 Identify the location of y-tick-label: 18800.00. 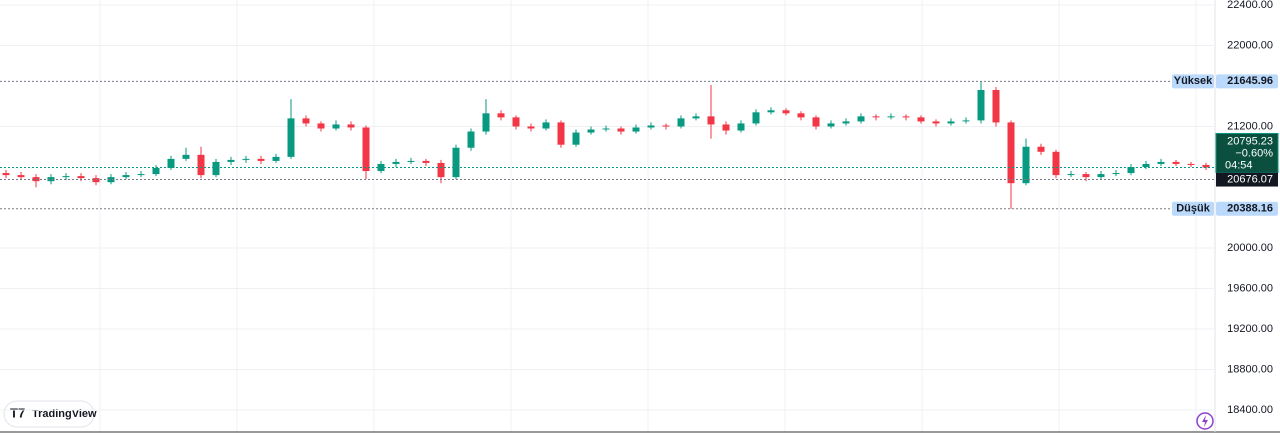
(1250, 369).